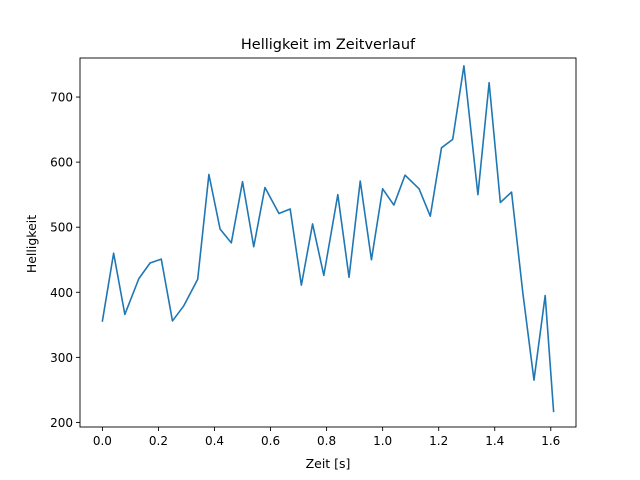 The width and height of the screenshot is (640, 480). Describe the element at coordinates (494, 441) in the screenshot. I see `x-tick-label: 1.4` at that location.